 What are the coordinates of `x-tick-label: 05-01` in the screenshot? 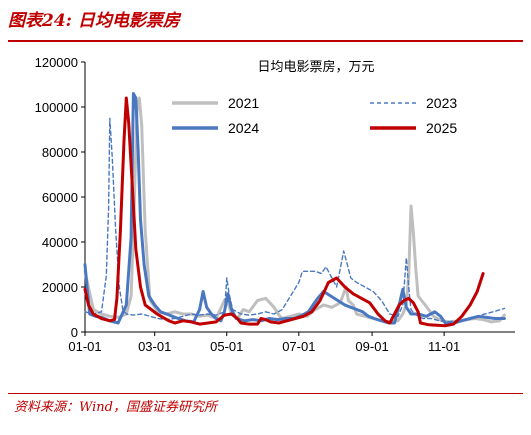 It's located at (226, 346).